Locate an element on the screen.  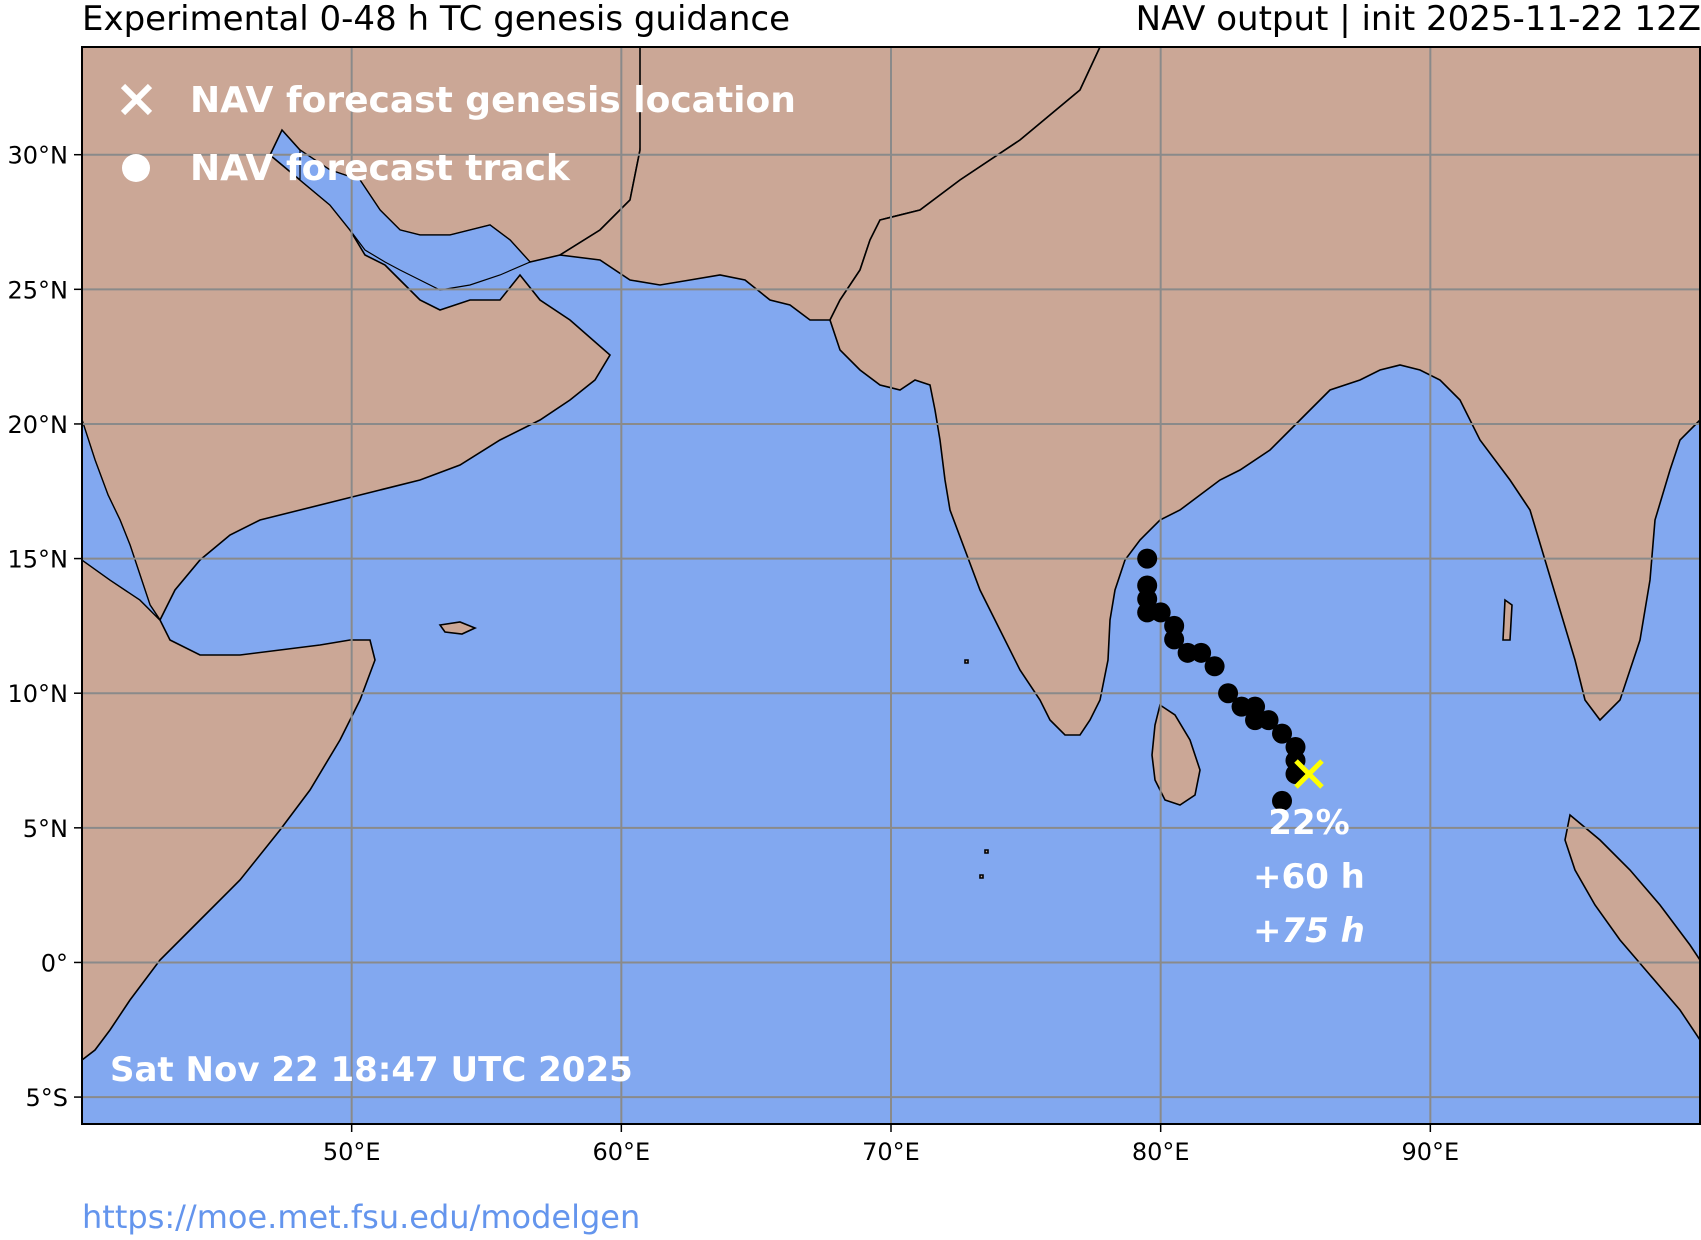
lat-tick-label-3: 15°N is located at coordinates (38, 560).